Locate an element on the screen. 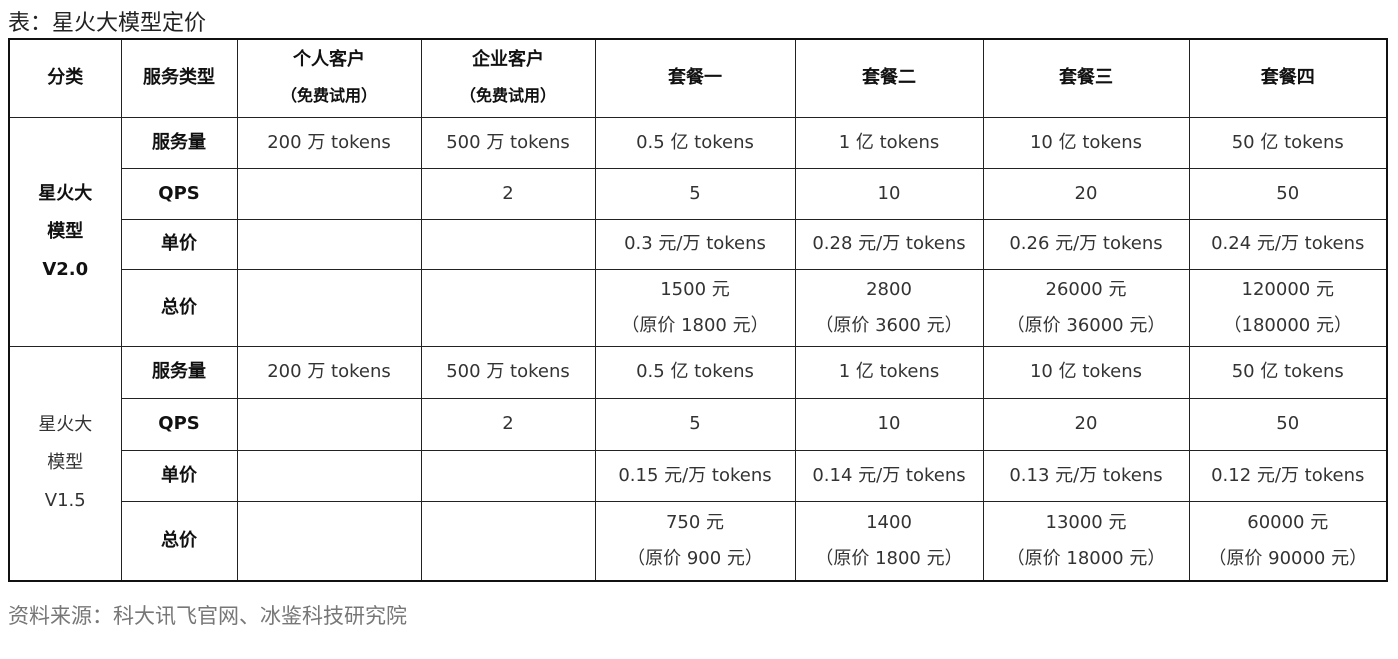 The height and width of the screenshot is (659, 1398). value-cell: 20 is located at coordinates (1086, 424).